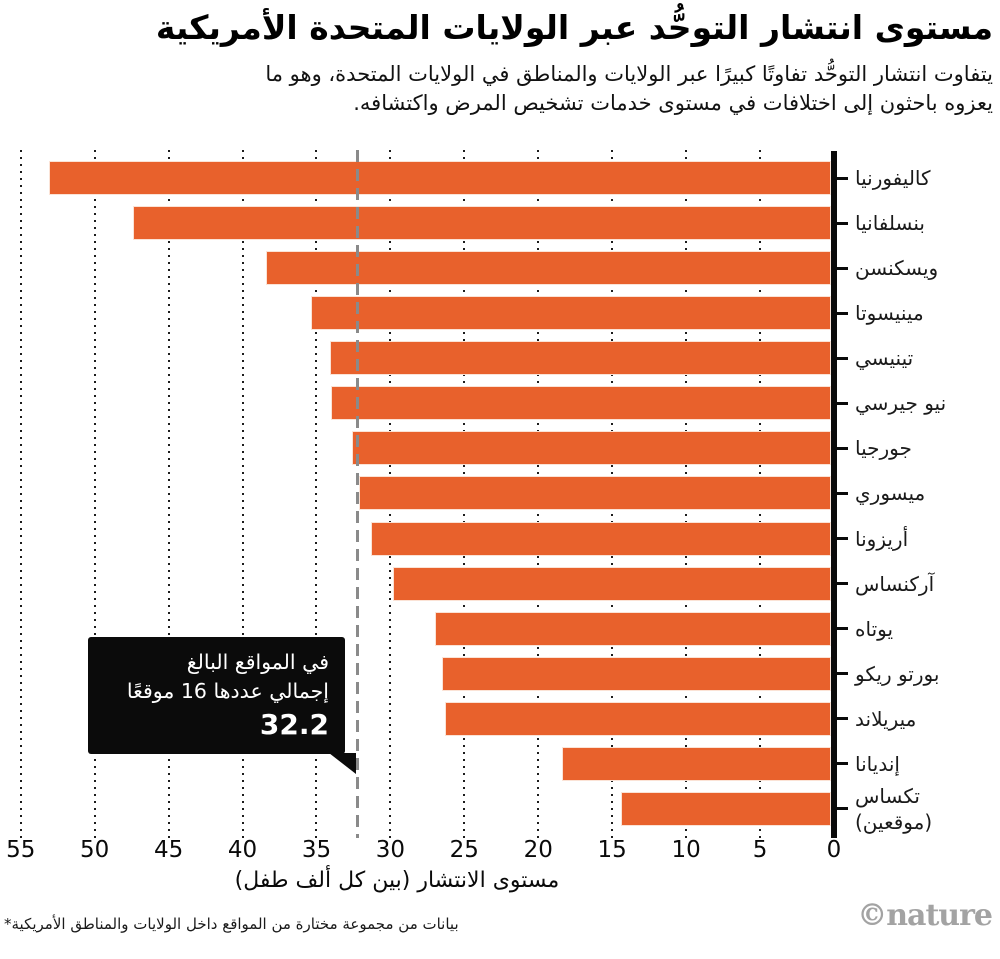 Image resolution: width=1000 pixels, height=959 pixels. I want to click on zero-axis-line, so click(834, 494).